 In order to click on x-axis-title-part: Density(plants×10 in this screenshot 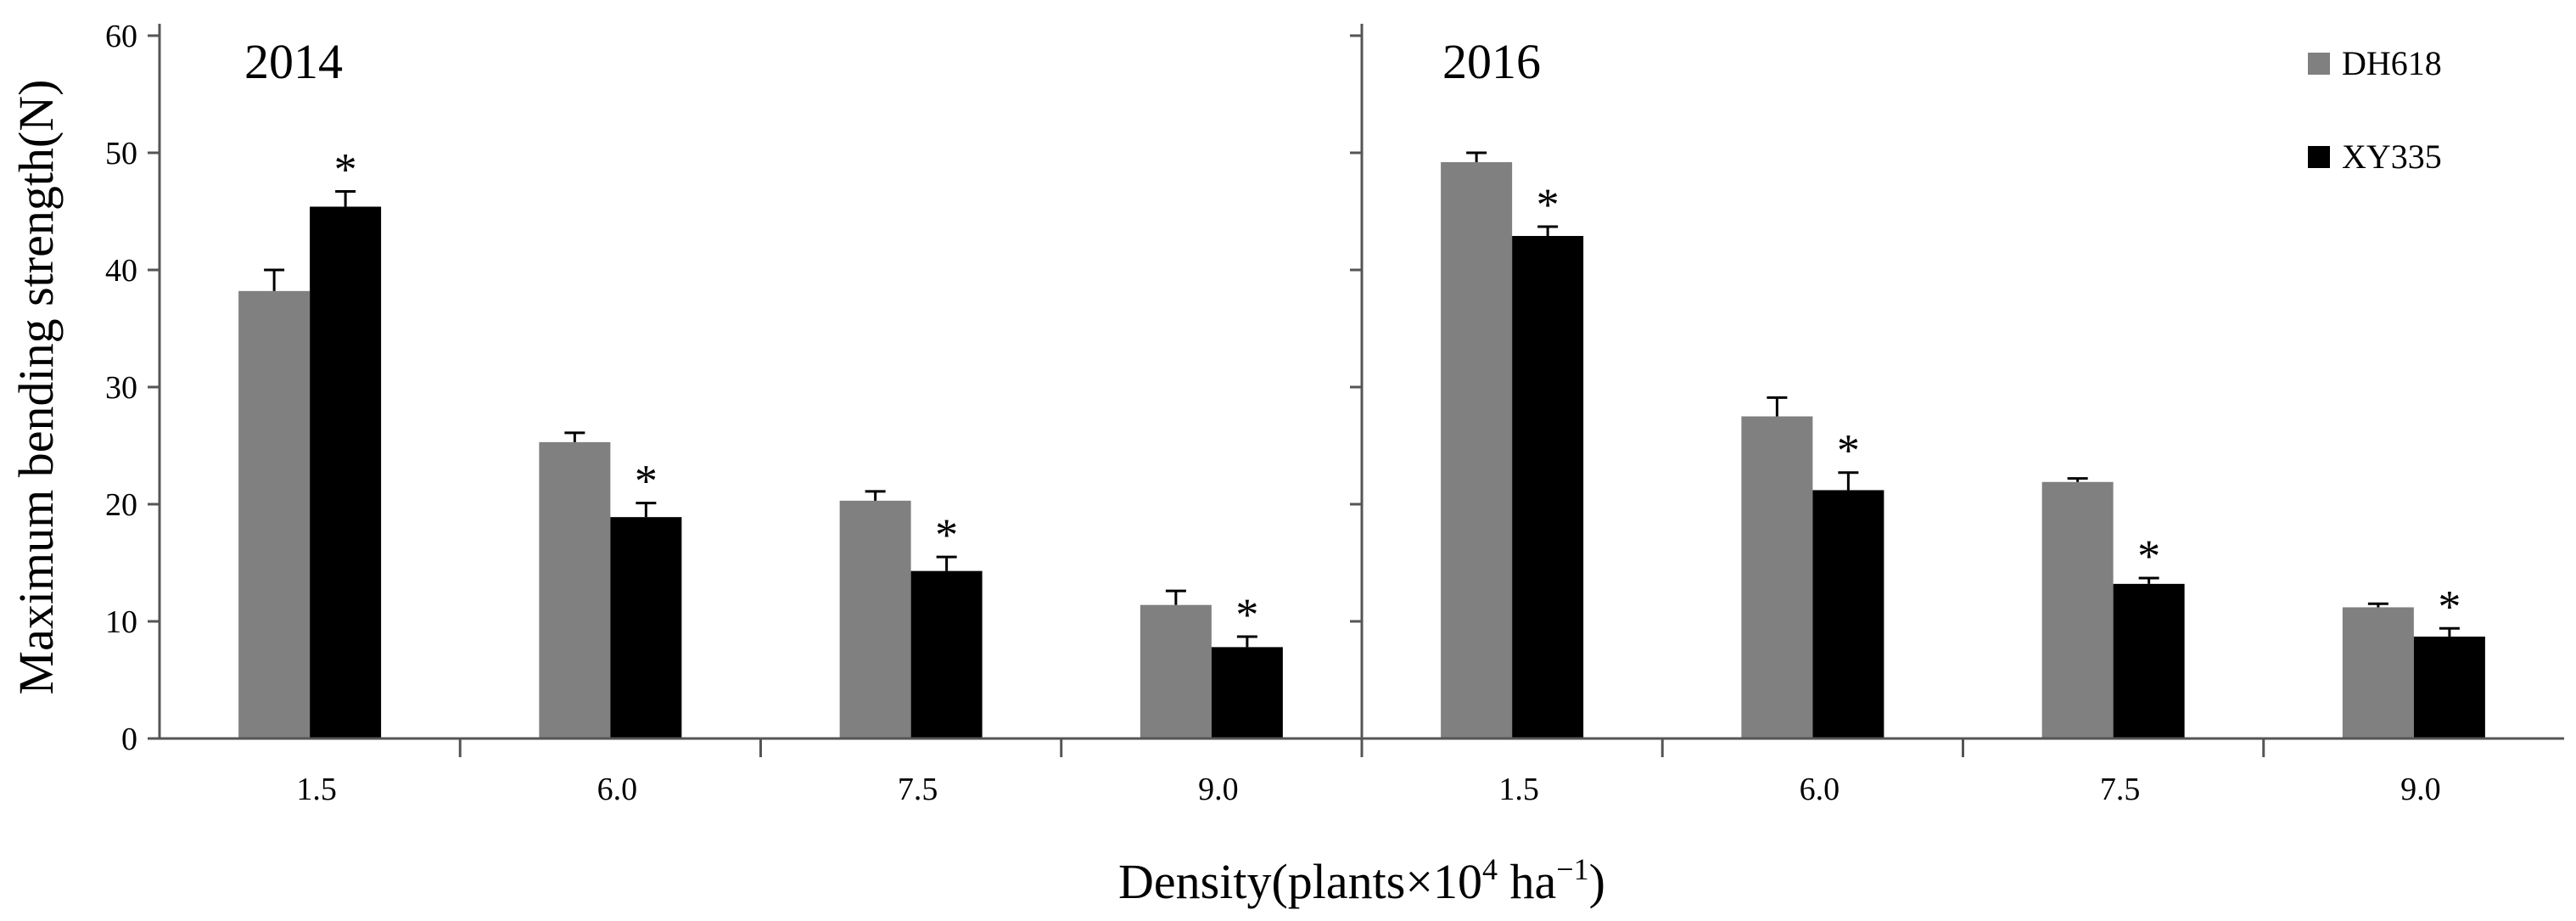, I will do `click(1300, 881)`.